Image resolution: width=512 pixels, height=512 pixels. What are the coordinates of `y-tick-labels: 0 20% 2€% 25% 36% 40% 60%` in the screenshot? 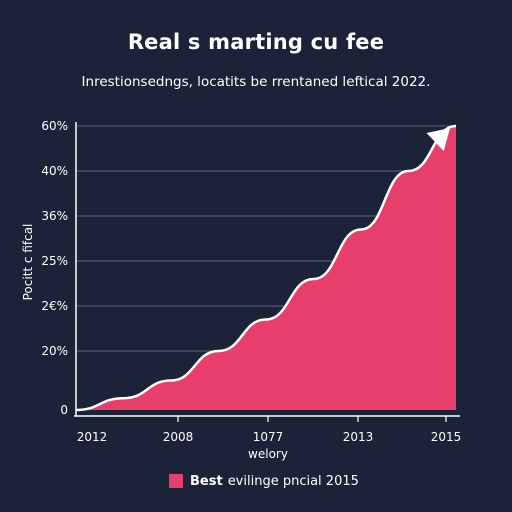 It's located at (54, 268).